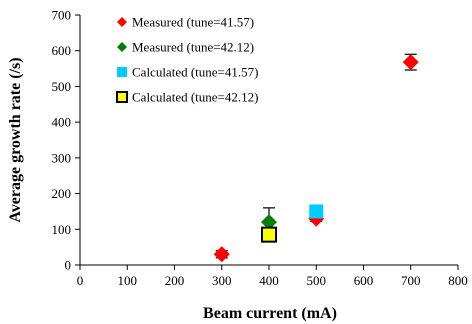 This screenshot has height=324, width=472. I want to click on y-tick-label: 200, so click(62, 193).